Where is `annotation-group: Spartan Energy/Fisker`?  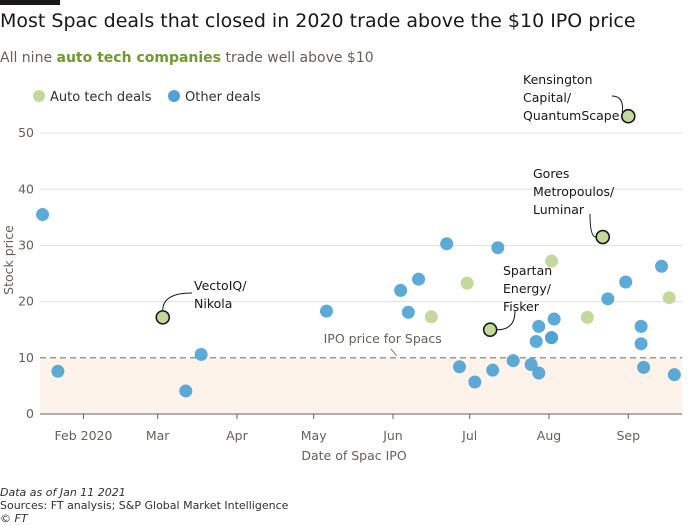 annotation-group: Spartan Energy/Fisker is located at coordinates (524, 297).